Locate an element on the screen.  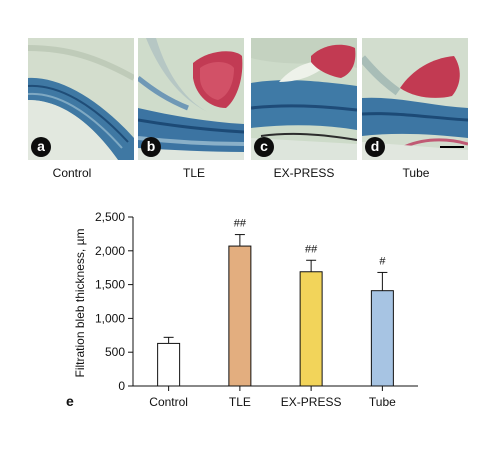
histology-panel-d: d is located at coordinates (415, 99).